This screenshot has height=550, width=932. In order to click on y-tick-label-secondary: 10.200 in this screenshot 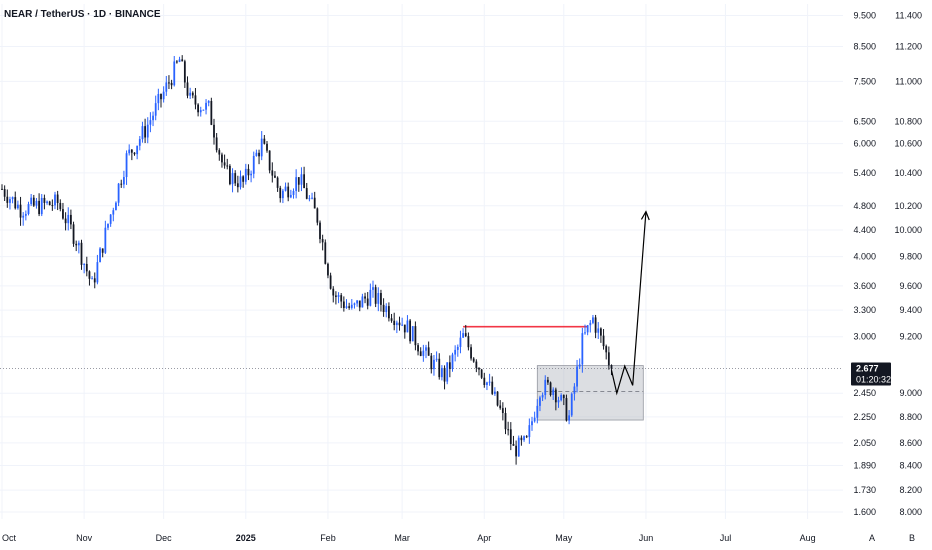, I will do `click(908, 206)`.